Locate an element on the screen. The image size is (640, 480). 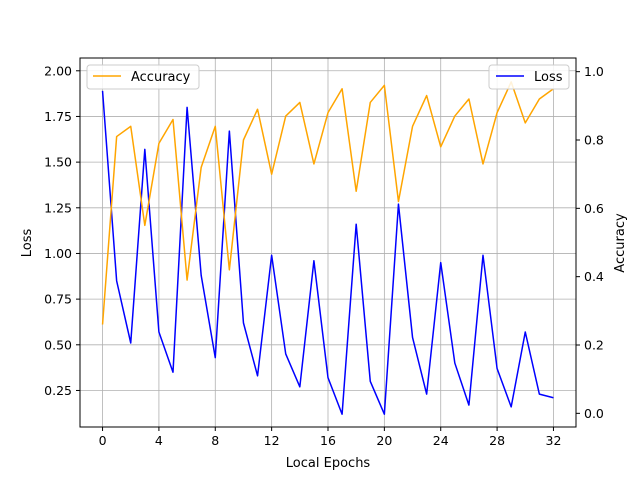
x-tick-label: 8 is located at coordinates (215, 440).